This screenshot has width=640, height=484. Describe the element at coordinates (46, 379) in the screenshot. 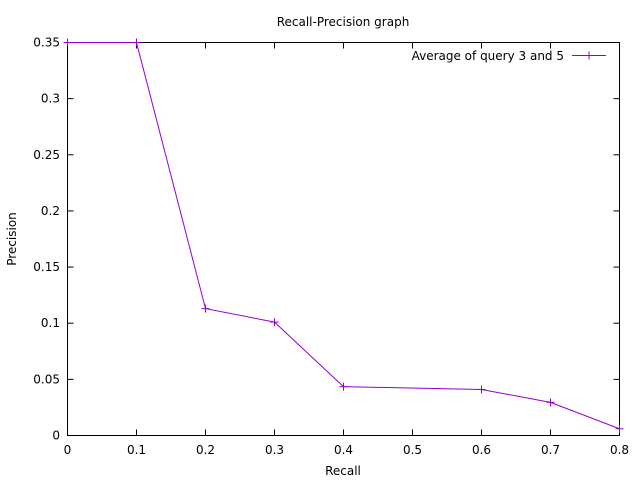

I see `y-tick-label: 0.05` at that location.